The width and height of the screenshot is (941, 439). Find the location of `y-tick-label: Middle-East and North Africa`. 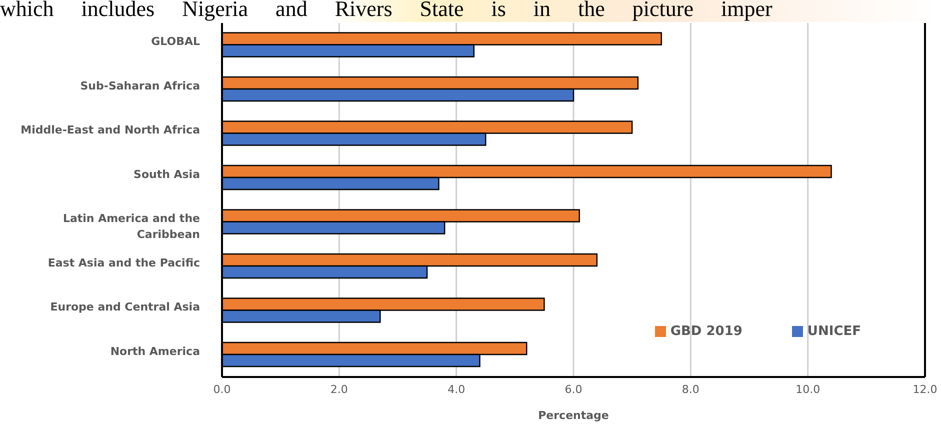

y-tick-label: Middle-East and North Africa is located at coordinates (110, 130).